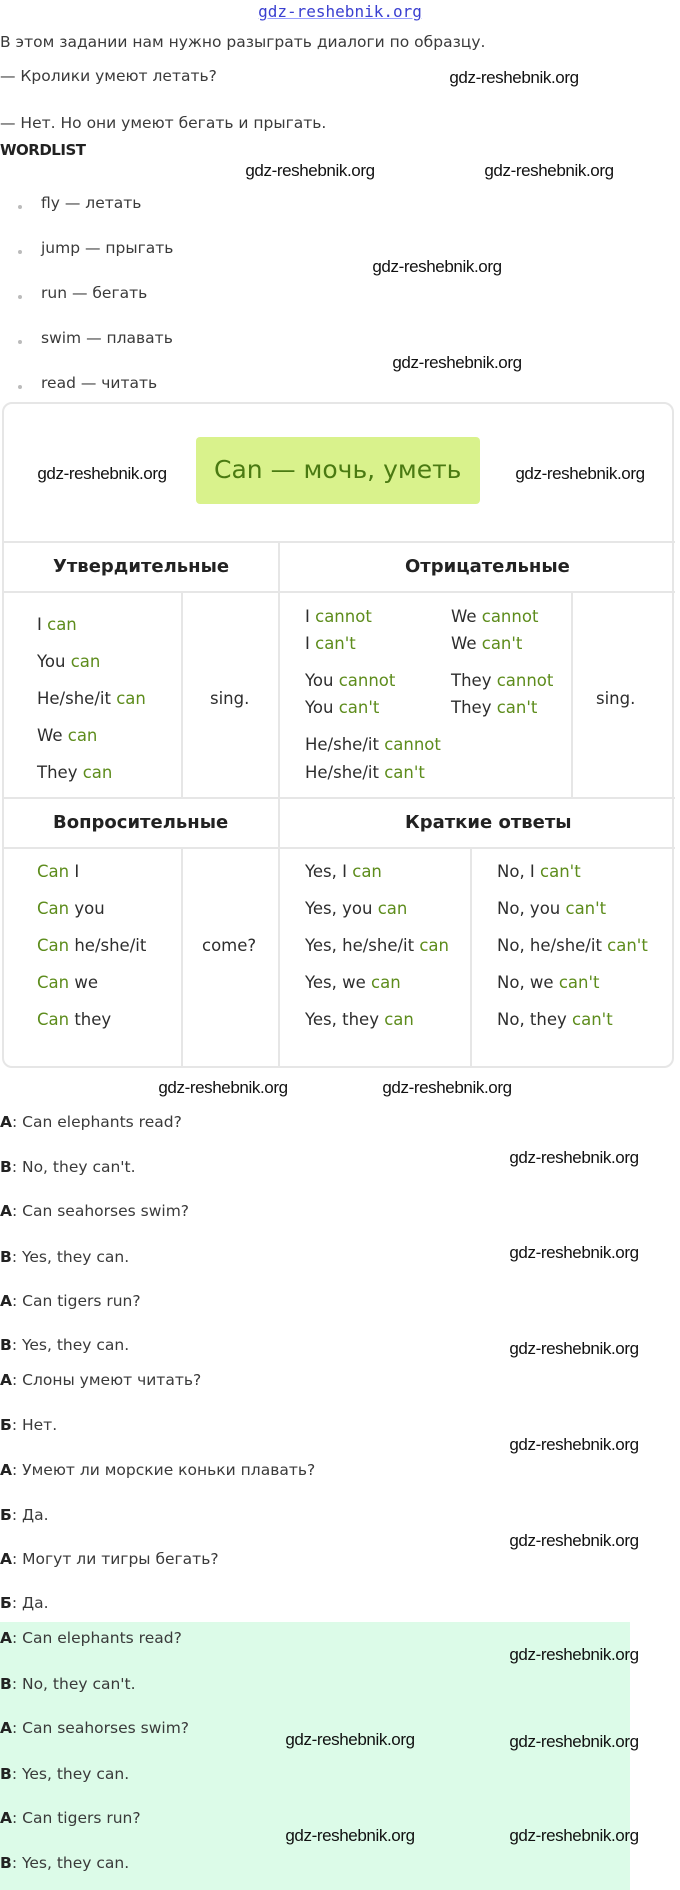 This screenshot has width=680, height=1890. I want to click on dialogue-text: Нет., so click(39, 1425).